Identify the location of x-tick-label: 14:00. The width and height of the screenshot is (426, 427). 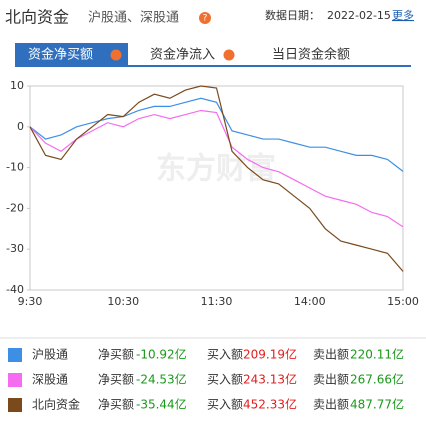
(310, 301).